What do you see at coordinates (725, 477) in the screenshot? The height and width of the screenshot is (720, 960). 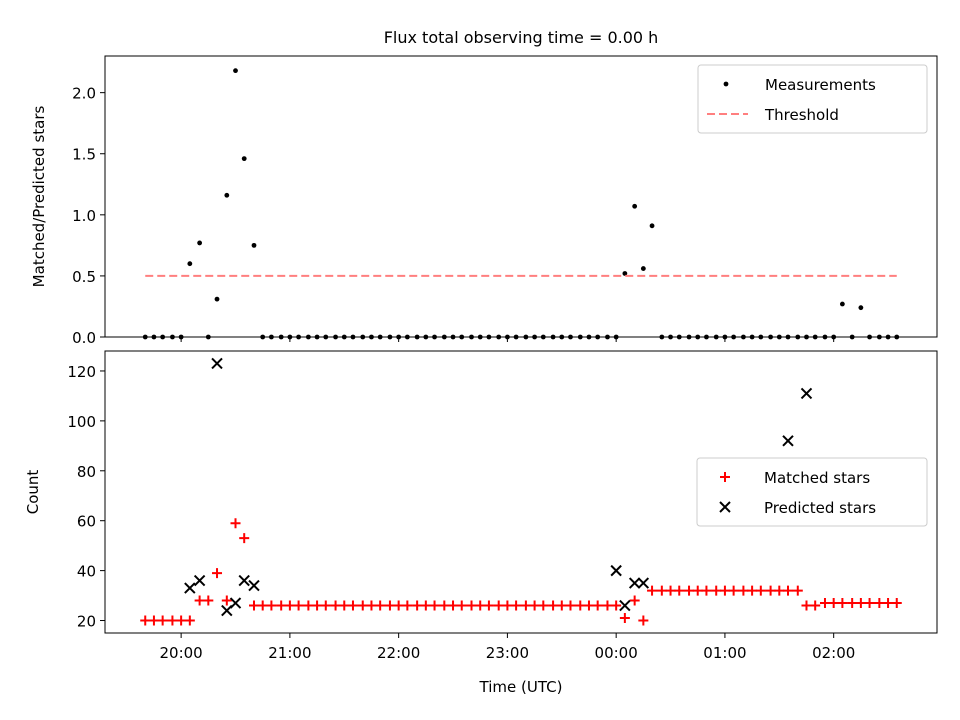 I see `legend-swatch` at bounding box center [725, 477].